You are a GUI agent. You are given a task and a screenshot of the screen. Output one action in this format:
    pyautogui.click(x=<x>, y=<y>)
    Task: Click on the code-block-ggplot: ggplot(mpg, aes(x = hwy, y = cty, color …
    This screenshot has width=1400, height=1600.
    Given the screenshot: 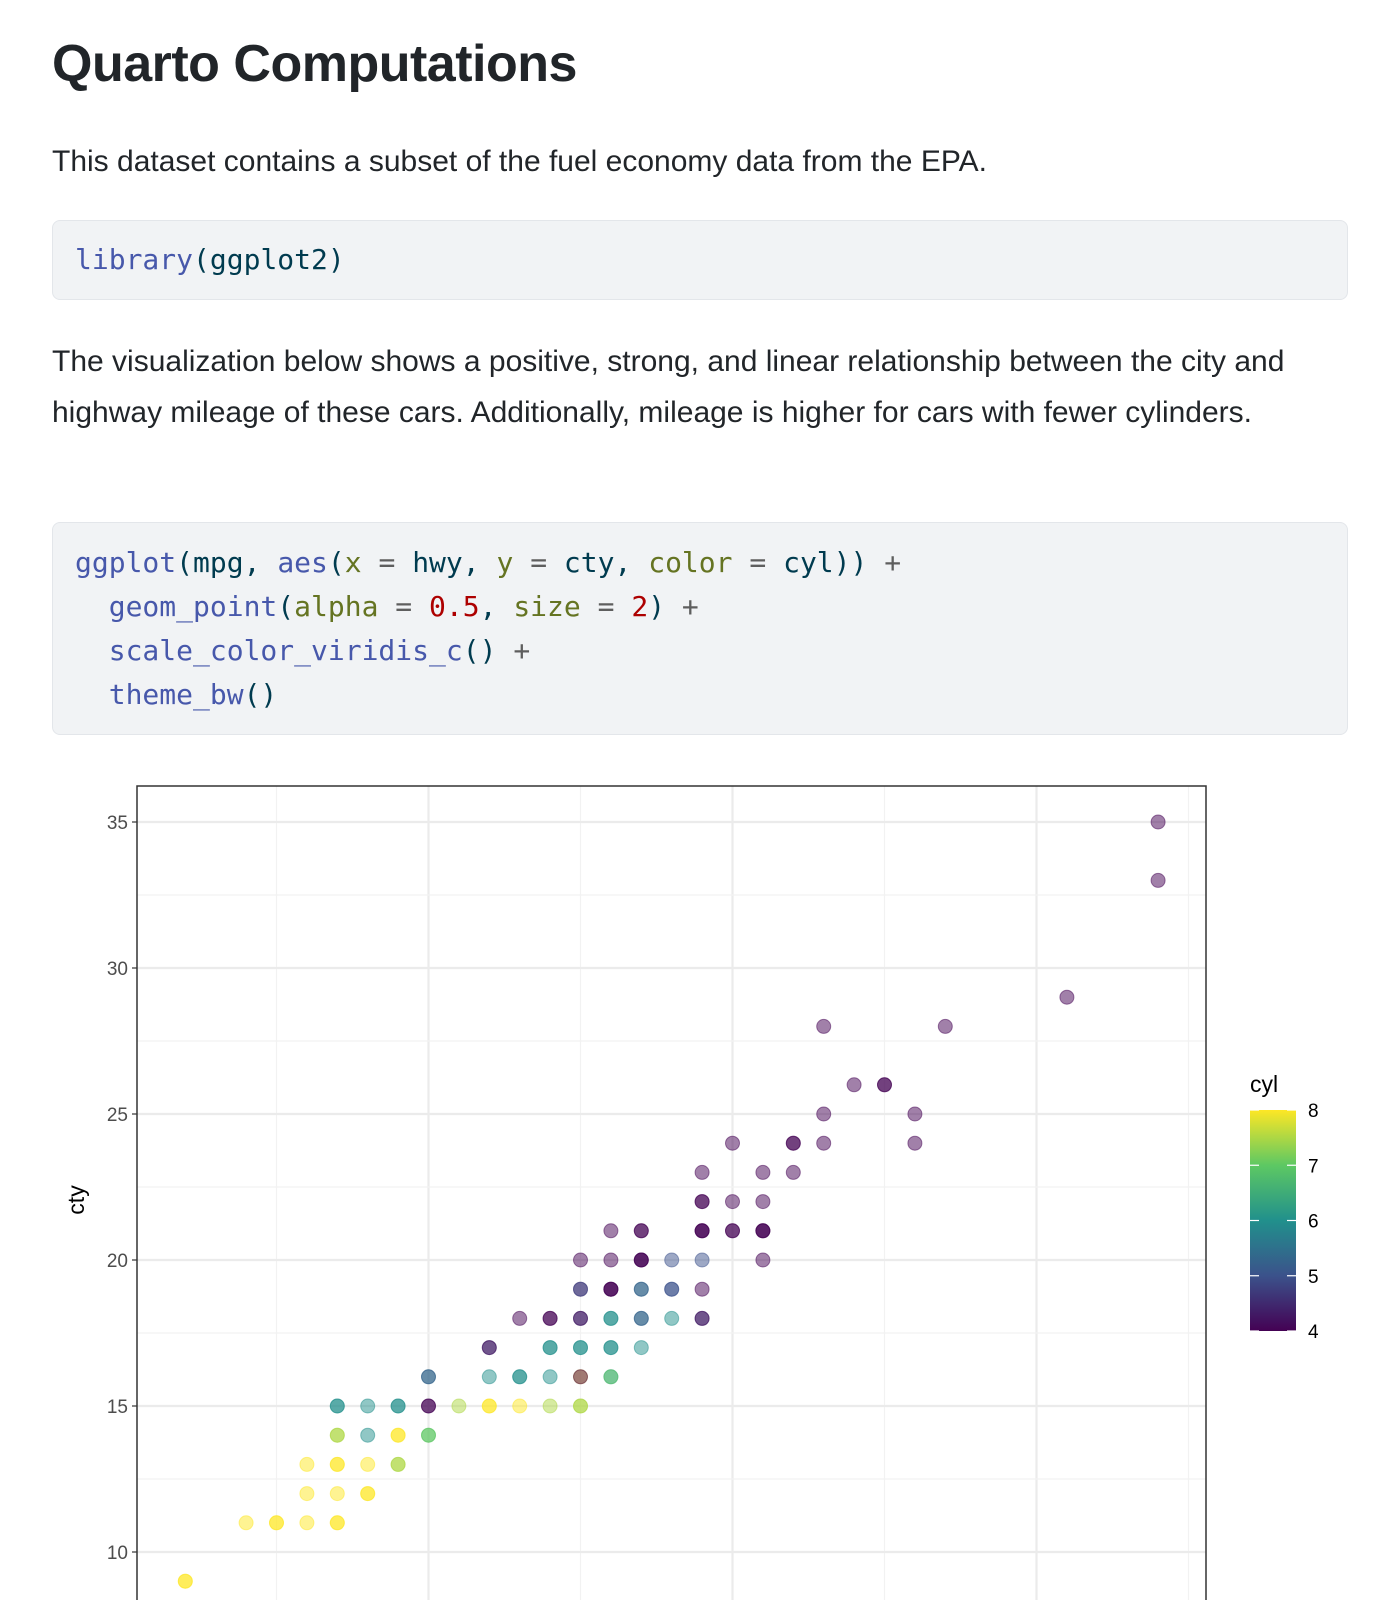 What is the action you would take?
    pyautogui.click(x=700, y=628)
    